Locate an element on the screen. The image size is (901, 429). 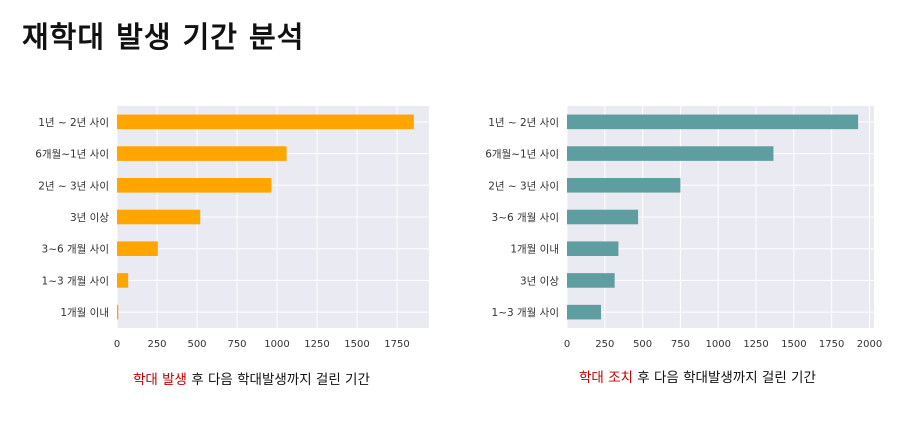
left-tick-label: 0 is located at coordinates (117, 344).